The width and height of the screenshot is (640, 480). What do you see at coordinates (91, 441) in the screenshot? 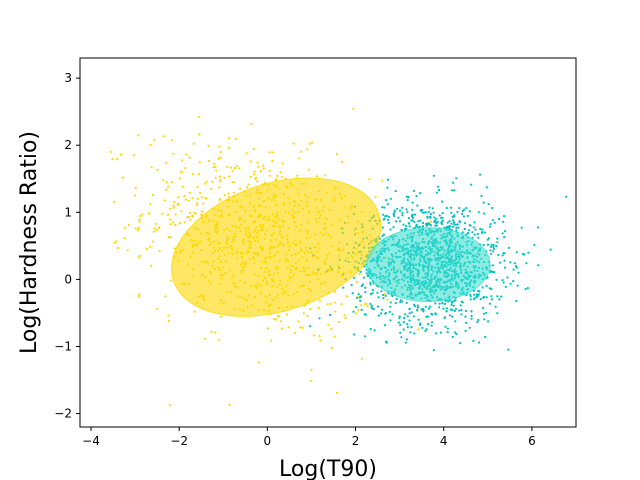
I see `x-tick-label: −4` at bounding box center [91, 441].